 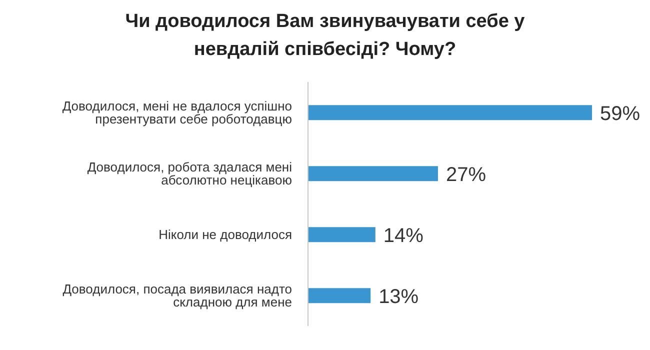 I want to click on data-label: 14%, so click(x=403, y=235).